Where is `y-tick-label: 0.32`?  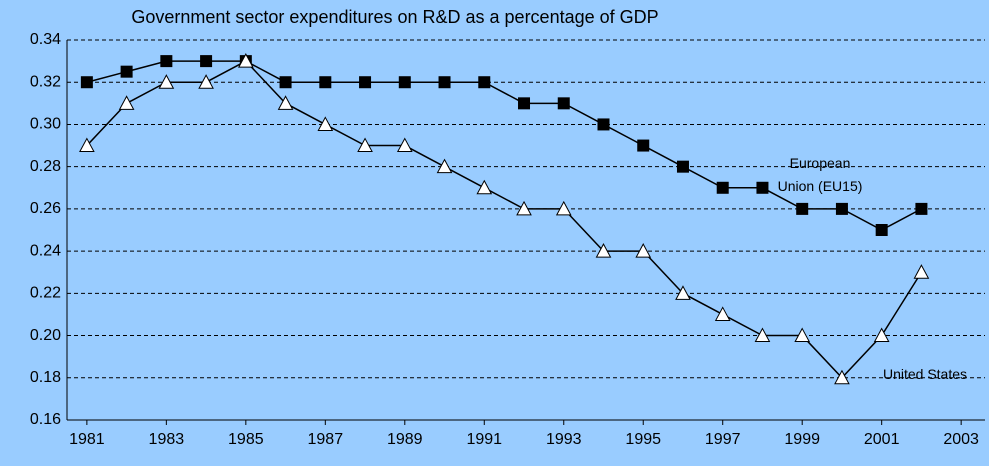 y-tick-label: 0.32 is located at coordinates (45, 81).